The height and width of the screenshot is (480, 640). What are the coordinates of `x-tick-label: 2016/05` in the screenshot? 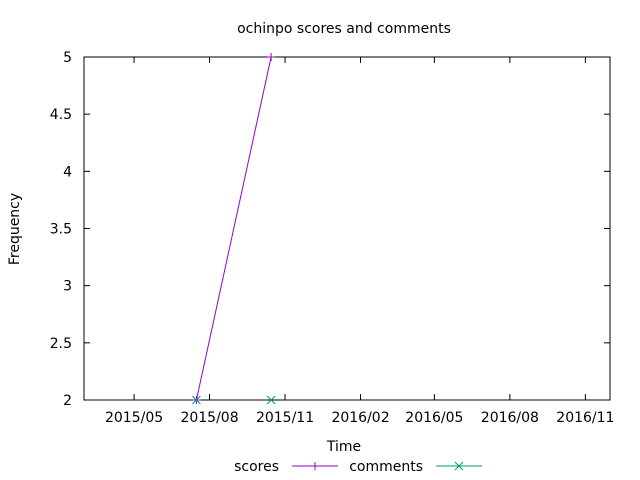 It's located at (434, 418).